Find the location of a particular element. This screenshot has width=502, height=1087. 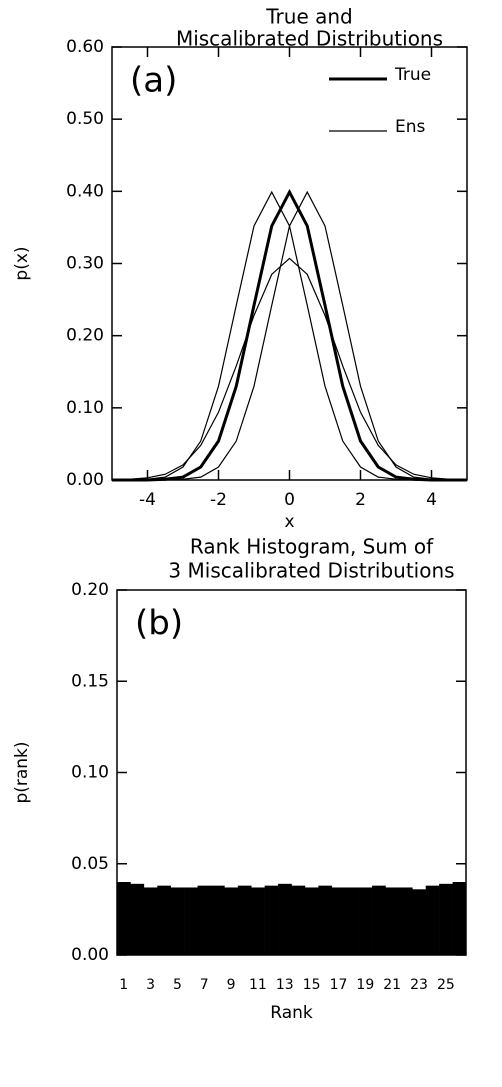

x-tick-label: 4 is located at coordinates (431, 500).